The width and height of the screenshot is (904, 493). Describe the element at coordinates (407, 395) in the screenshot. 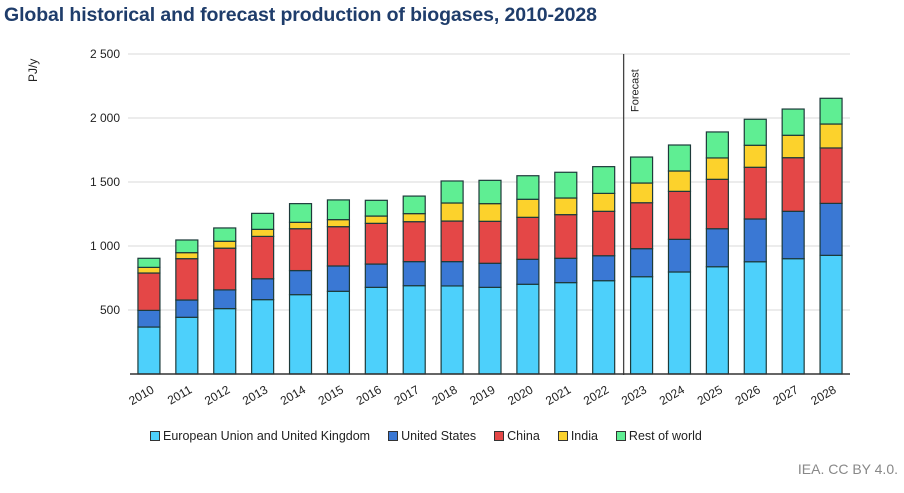

I see `x-tick-label: 2017` at that location.